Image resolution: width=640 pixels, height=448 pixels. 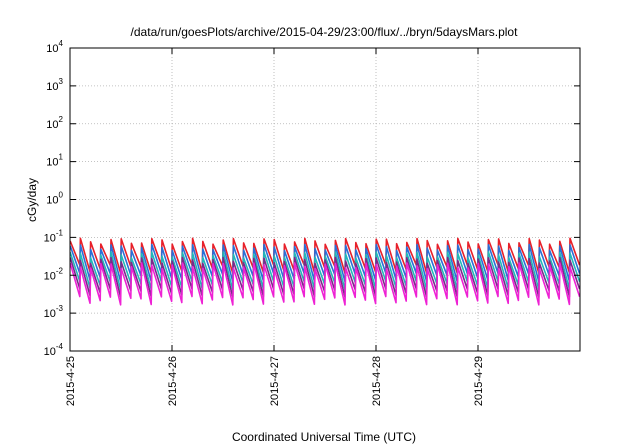 What do you see at coordinates (32, 200) in the screenshot?
I see `y-axis-label: cGy/day` at bounding box center [32, 200].